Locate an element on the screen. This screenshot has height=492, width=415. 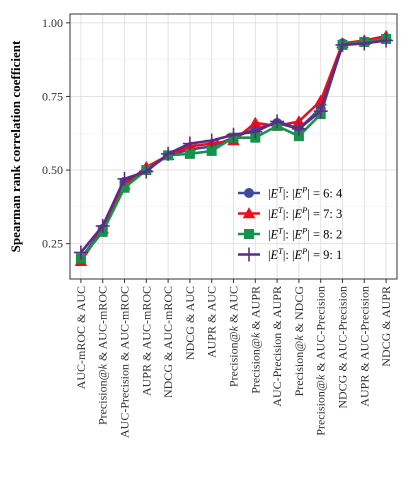
x-tick-label: AUC-Precision & AUPR is located at coordinates (277, 346).